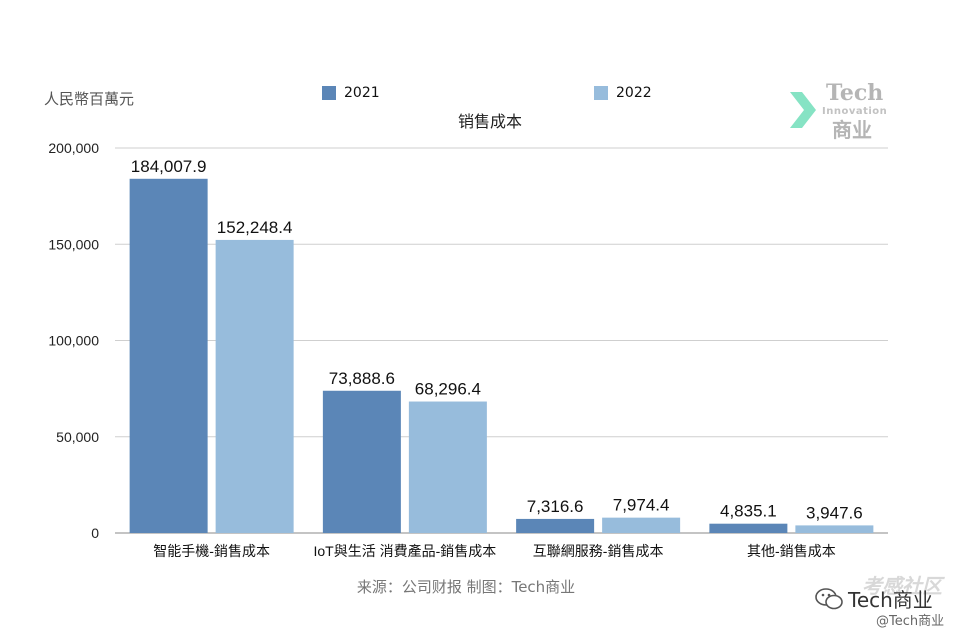 Image resolution: width=980 pixels, height=640 pixels. What do you see at coordinates (489, 121) in the screenshot?
I see `chart-title: 销售成本` at bounding box center [489, 121].